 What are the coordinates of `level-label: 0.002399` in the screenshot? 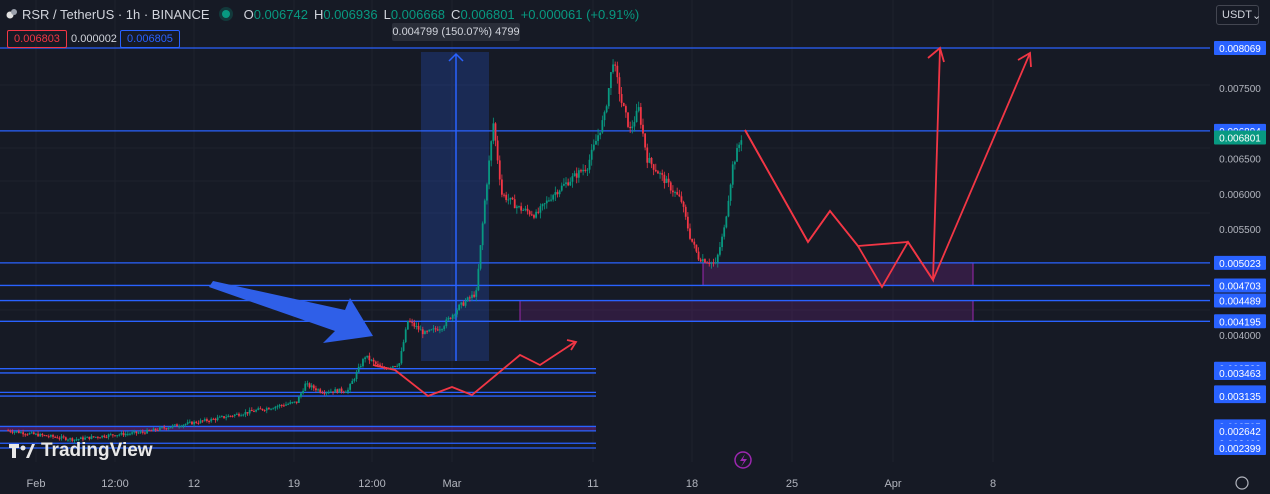 It's located at (1240, 449).